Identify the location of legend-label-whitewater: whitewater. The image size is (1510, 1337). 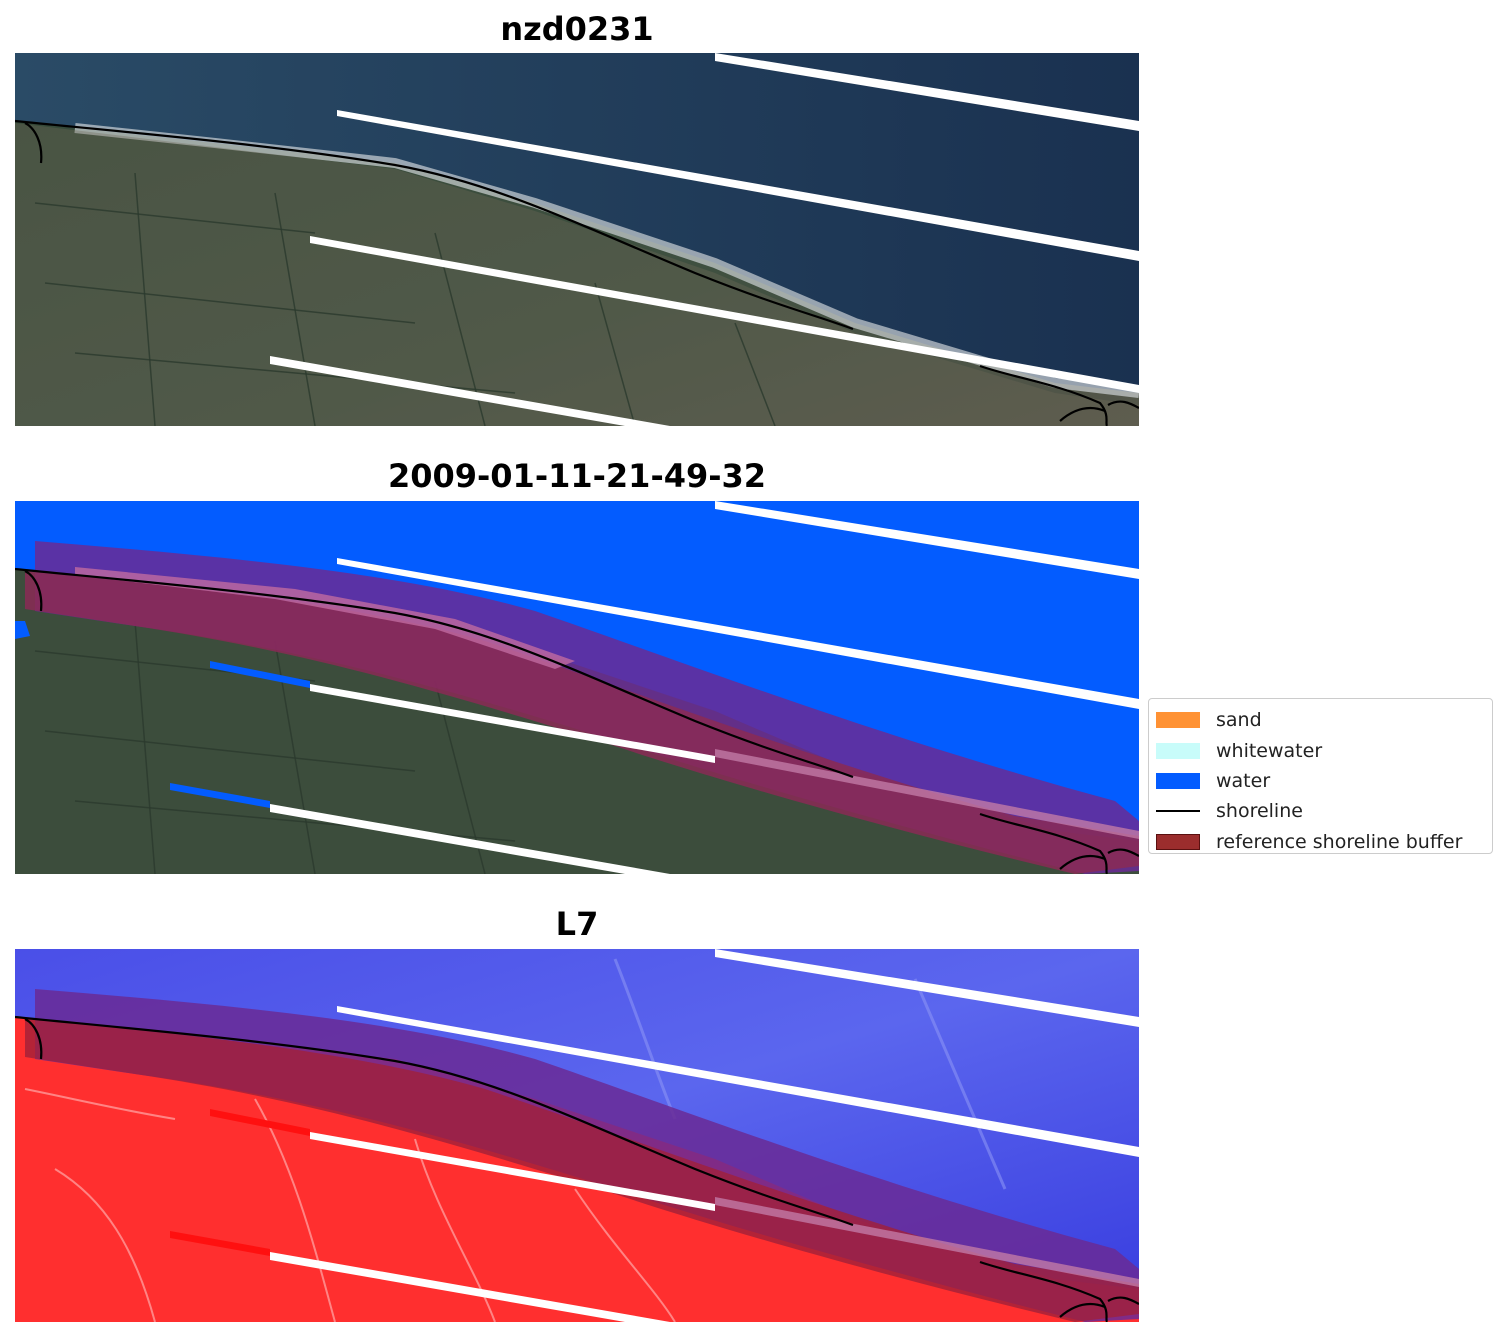
(1269, 750).